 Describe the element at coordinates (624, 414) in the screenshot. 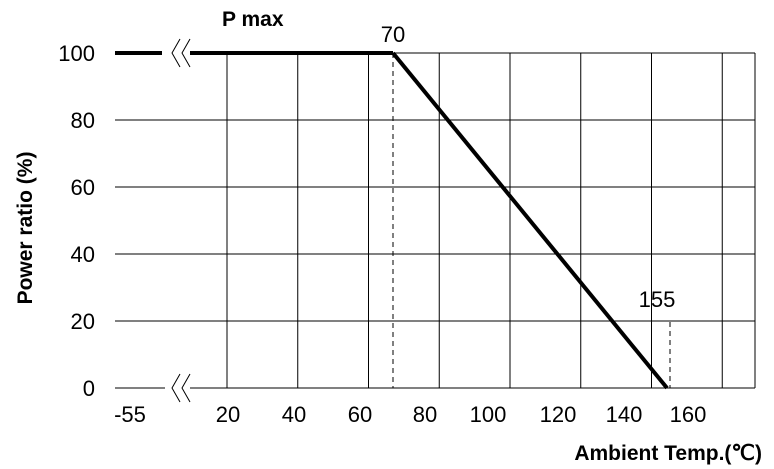

I see `x-tick-label: 140` at that location.